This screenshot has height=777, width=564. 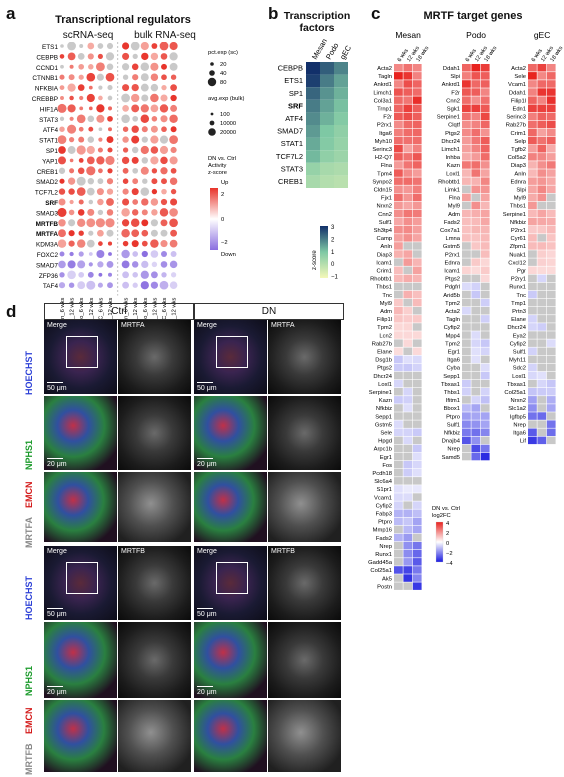 What do you see at coordinates (514, 215) in the screenshot?
I see `gene-label: Serpine1` at bounding box center [514, 215].